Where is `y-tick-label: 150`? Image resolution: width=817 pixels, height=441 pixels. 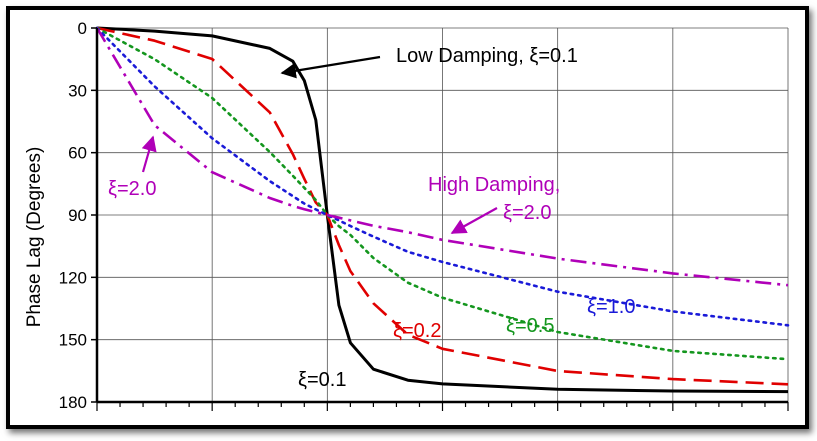 y-tick-label: 150 is located at coordinates (73, 340).